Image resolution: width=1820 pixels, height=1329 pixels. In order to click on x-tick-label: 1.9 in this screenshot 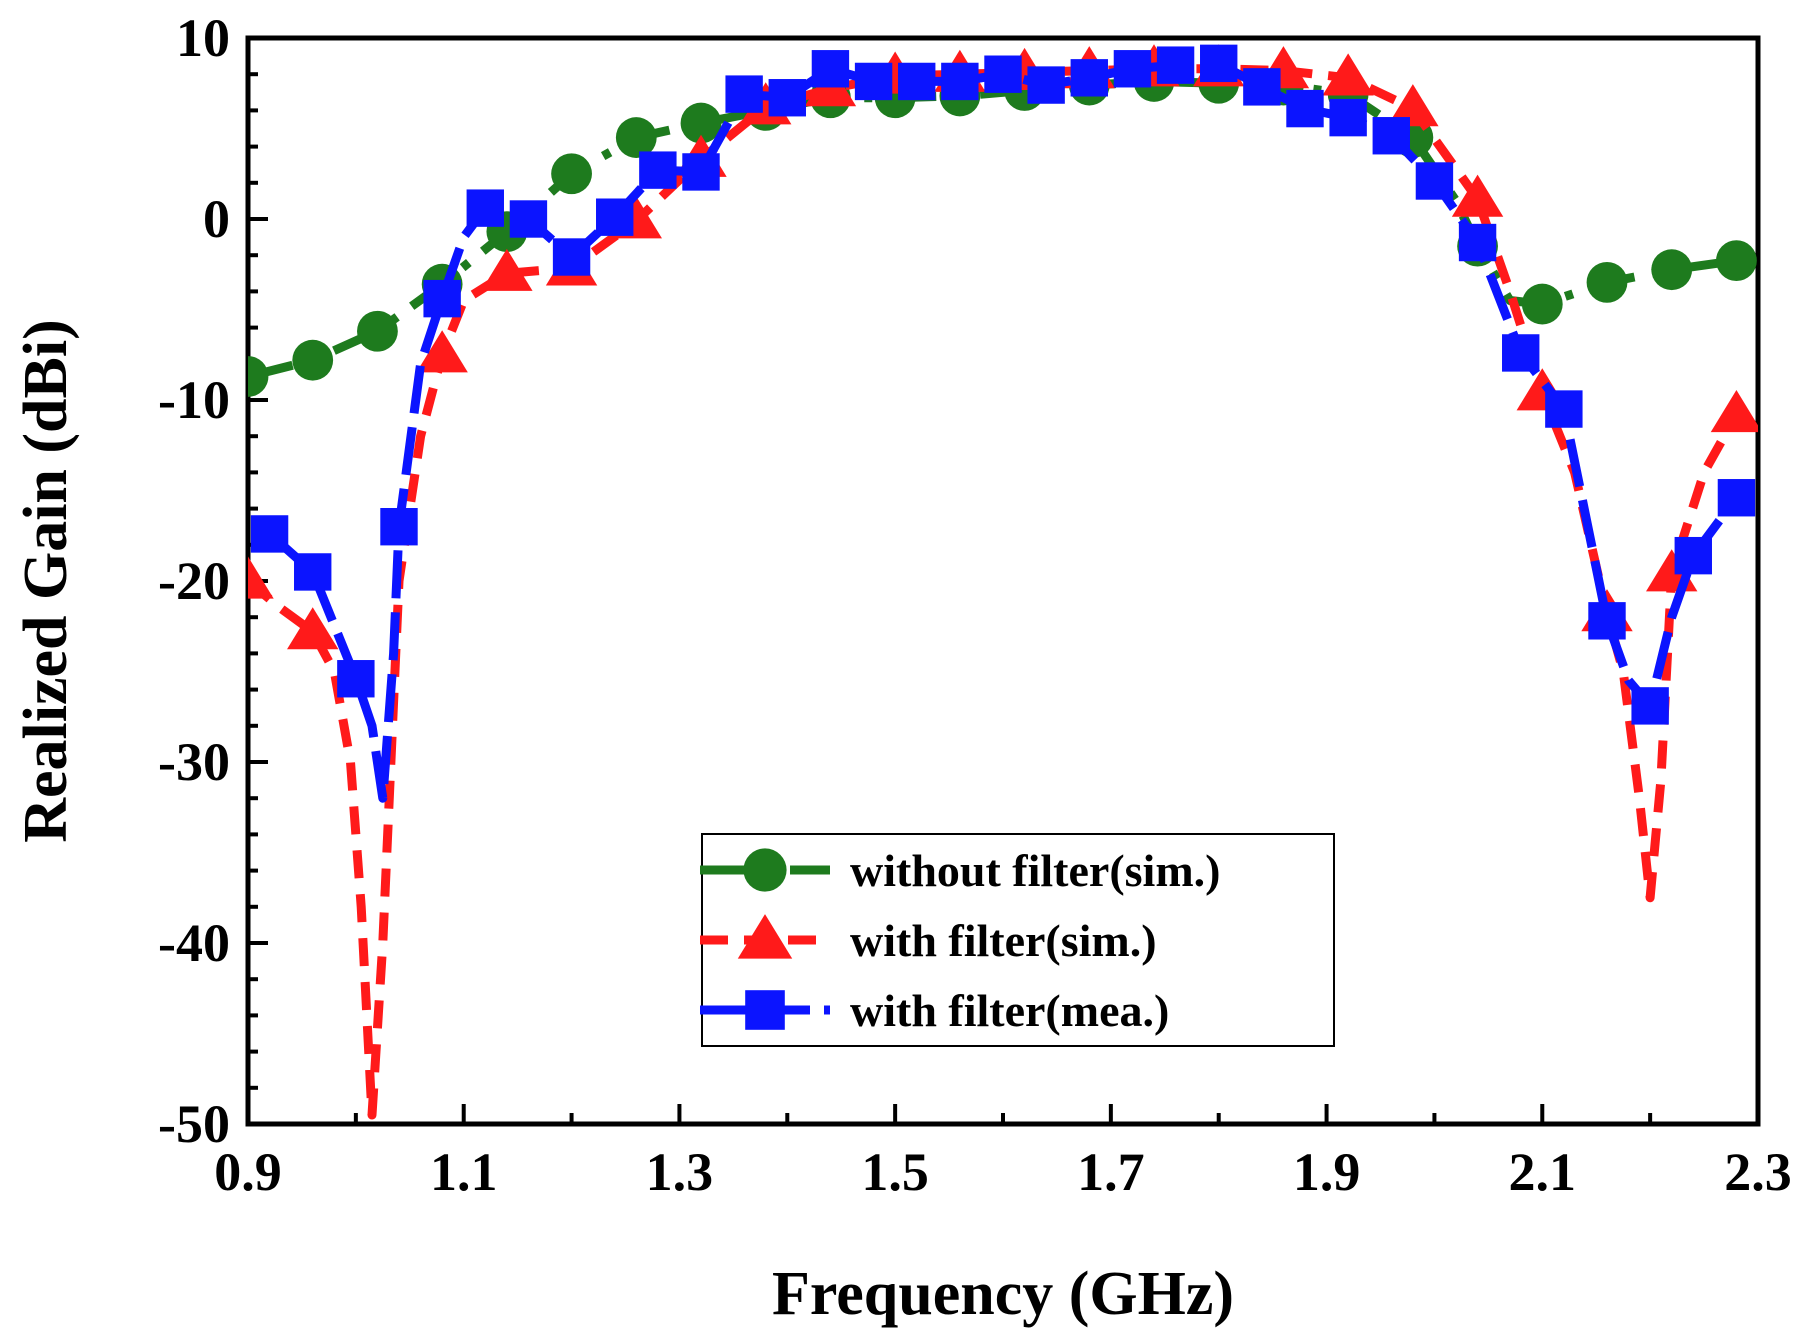, I will do `click(1327, 1172)`.